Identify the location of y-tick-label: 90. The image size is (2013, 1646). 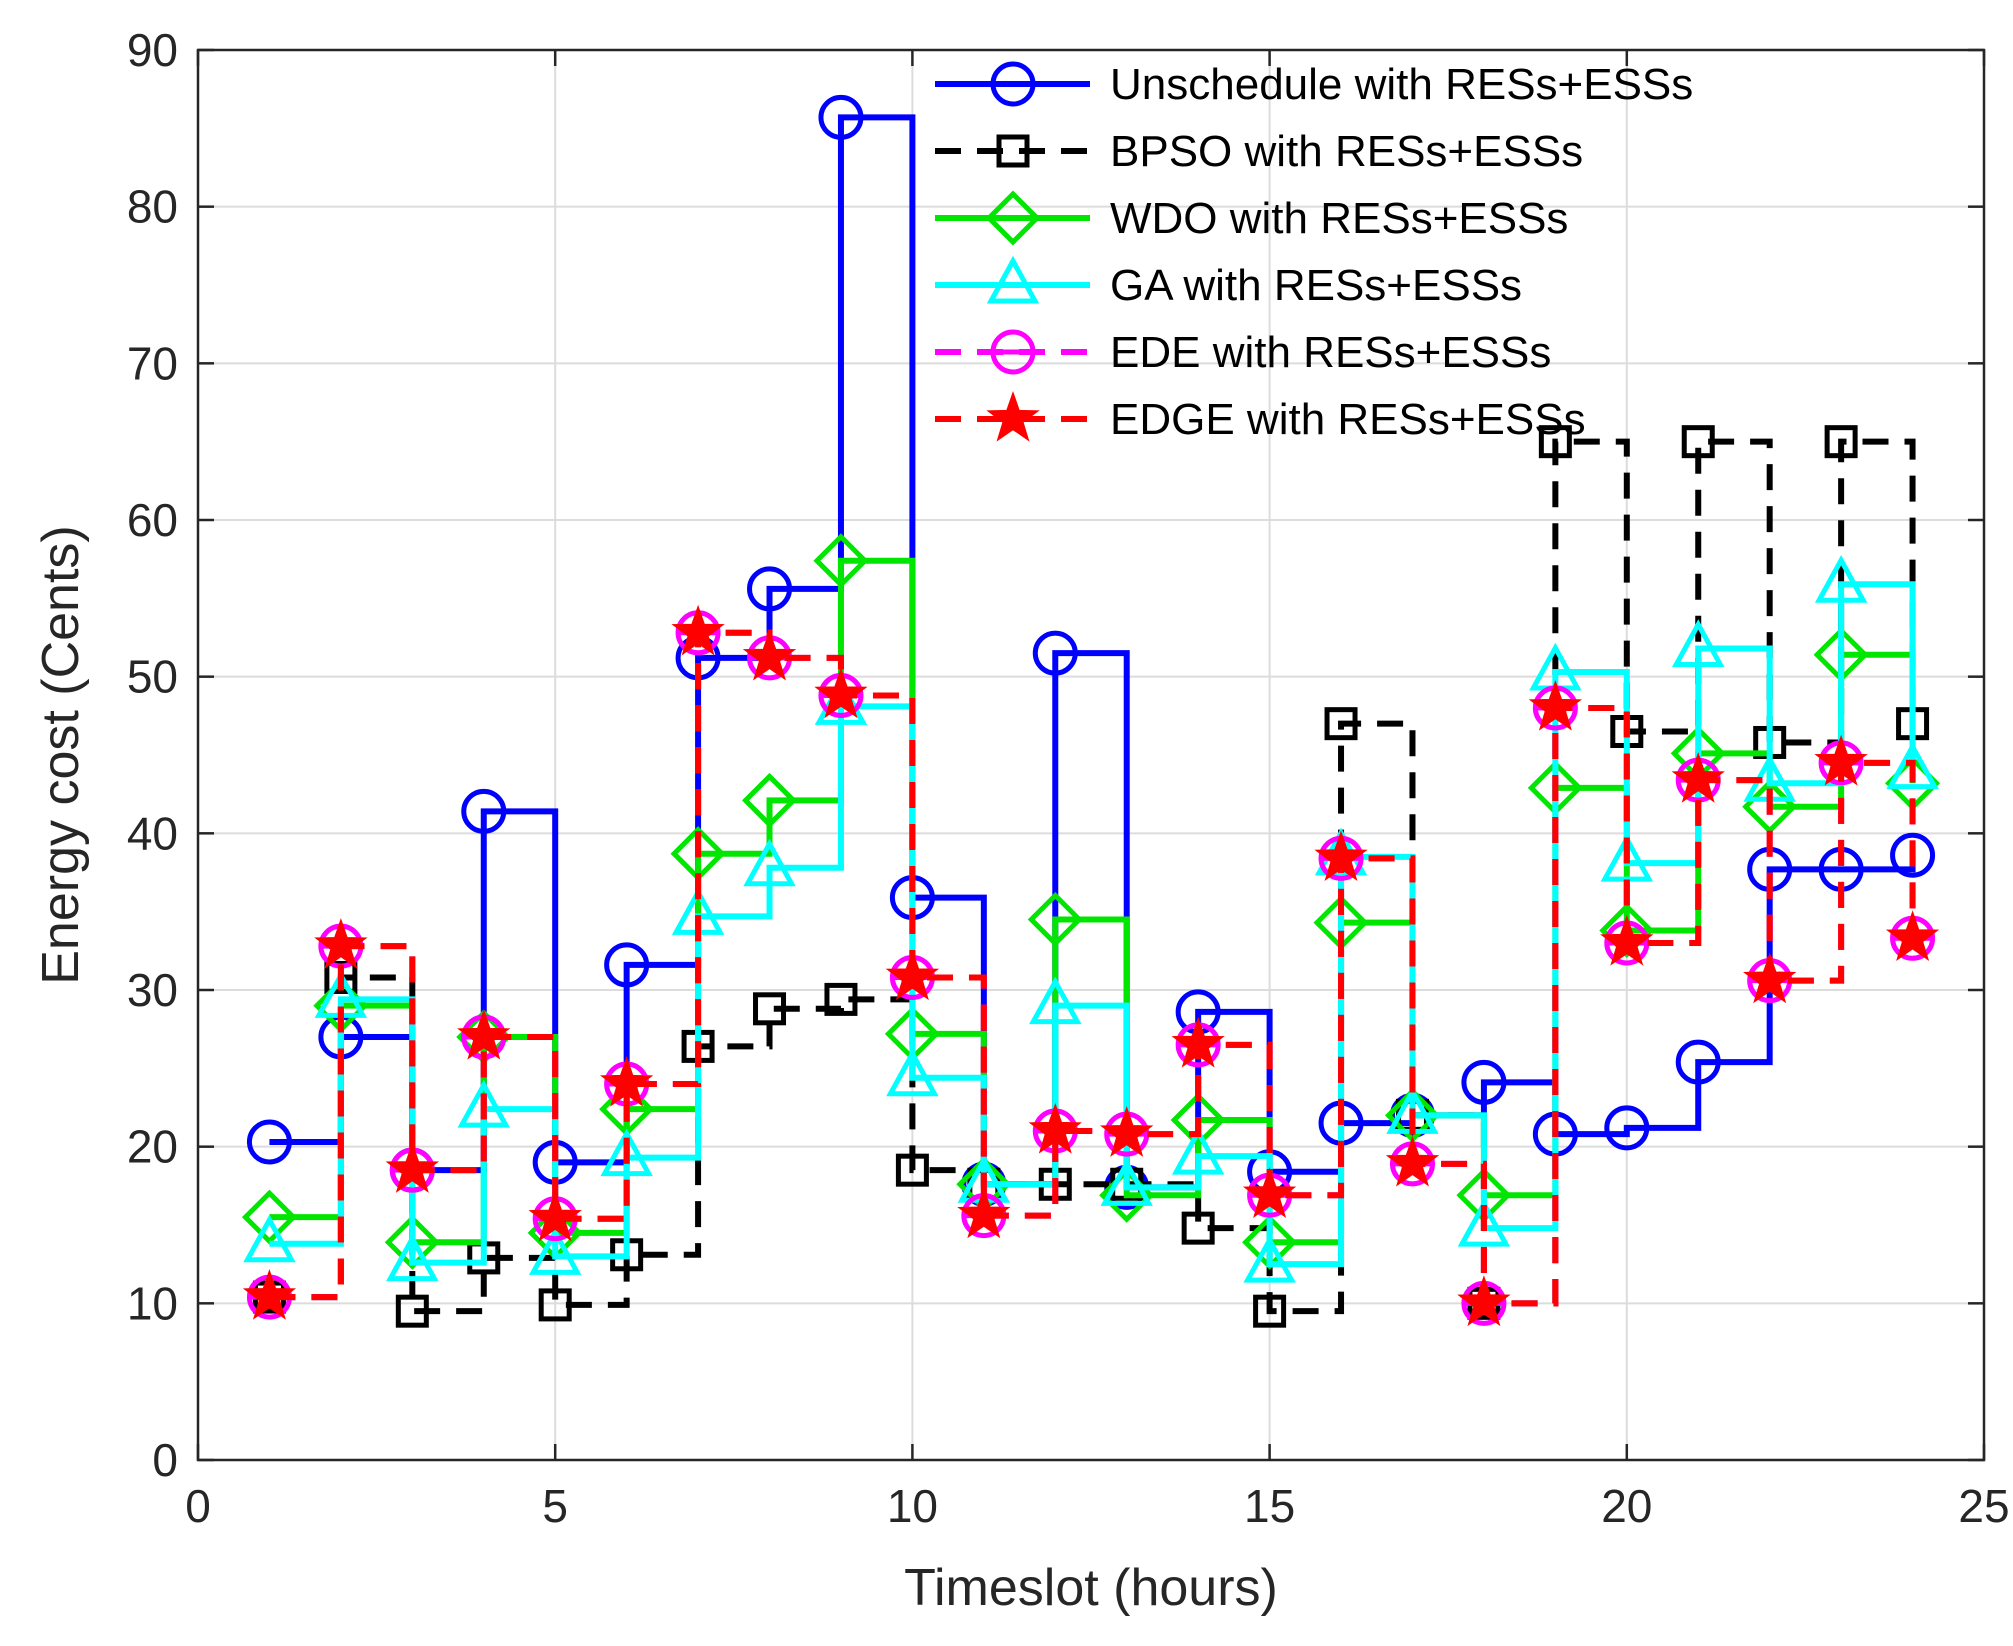
(152, 50).